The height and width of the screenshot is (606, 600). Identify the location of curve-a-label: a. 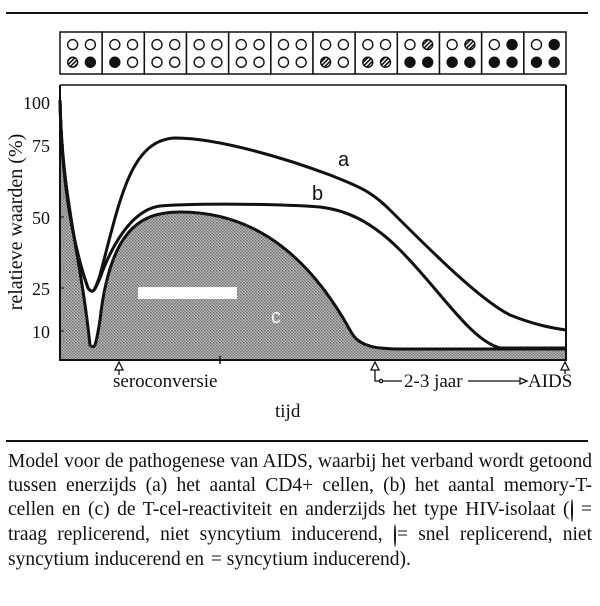
(344, 160).